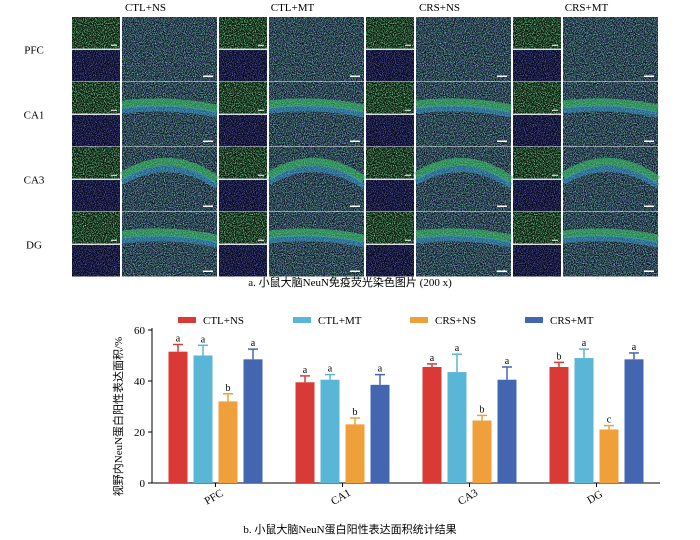  What do you see at coordinates (34, 115) in the screenshot?
I see `region-label: CA1` at bounding box center [34, 115].